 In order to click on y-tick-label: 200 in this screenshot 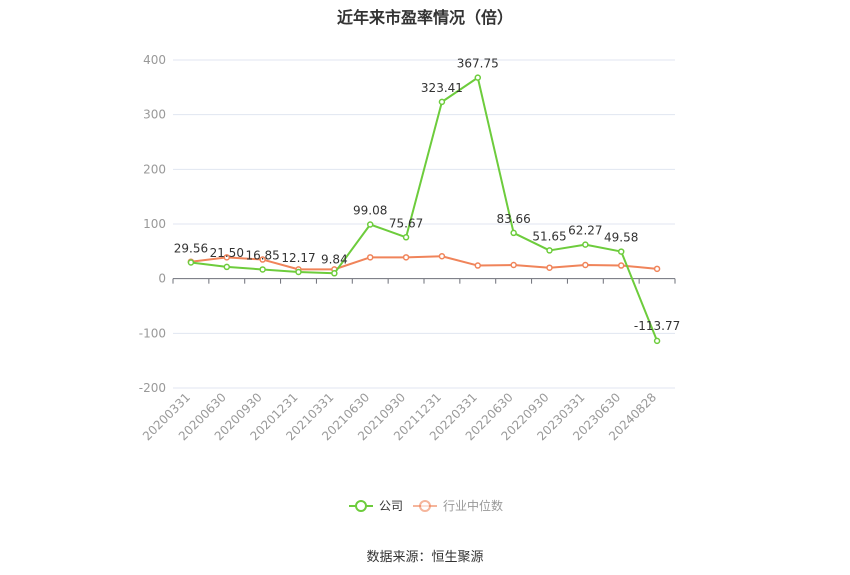, I will do `click(154, 169)`.